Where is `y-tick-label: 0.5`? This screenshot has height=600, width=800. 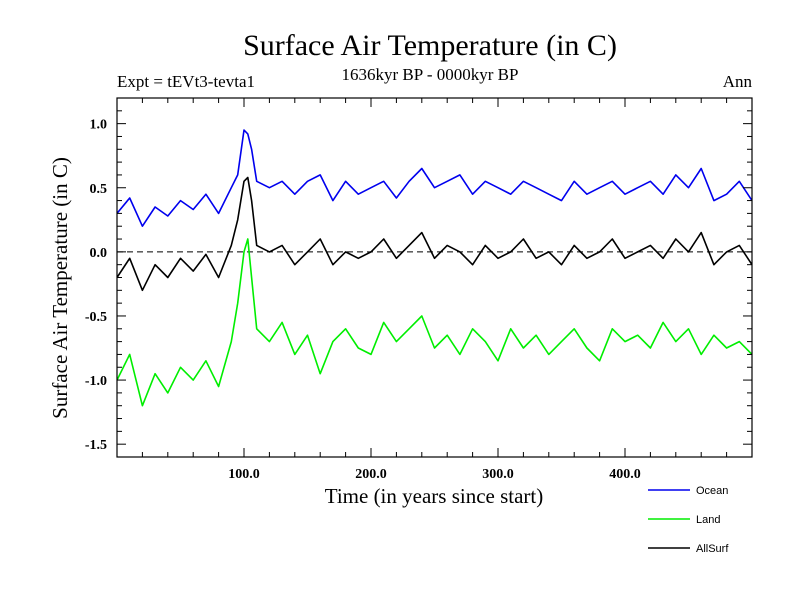
y-tick-label: 0.5 is located at coordinates (99, 189).